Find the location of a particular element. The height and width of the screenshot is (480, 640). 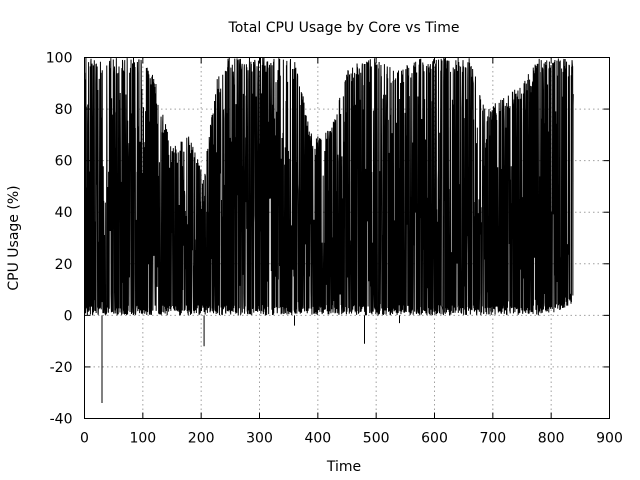

x-tick-label: 800 is located at coordinates (551, 439).